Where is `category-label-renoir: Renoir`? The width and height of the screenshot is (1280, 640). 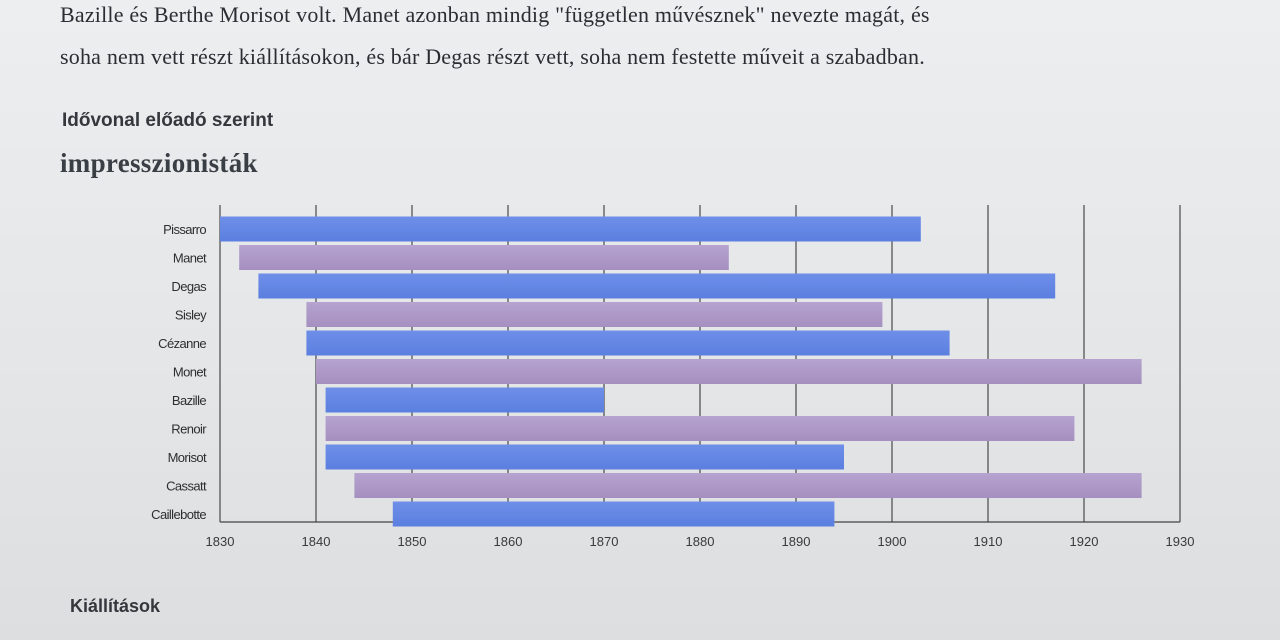 category-label-renoir: Renoir is located at coordinates (189, 429).